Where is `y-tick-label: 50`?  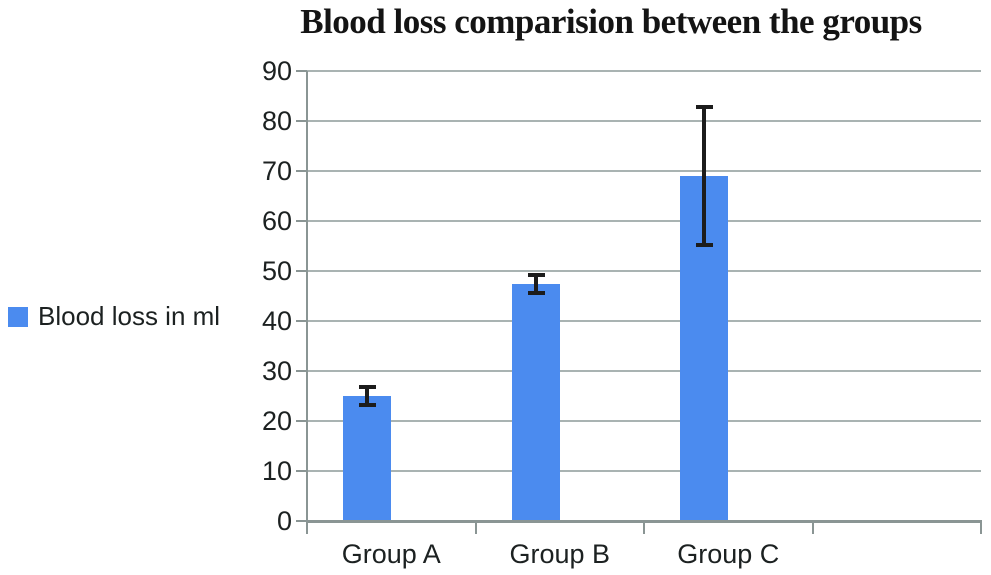
y-tick-label: 50 is located at coordinates (276, 271).